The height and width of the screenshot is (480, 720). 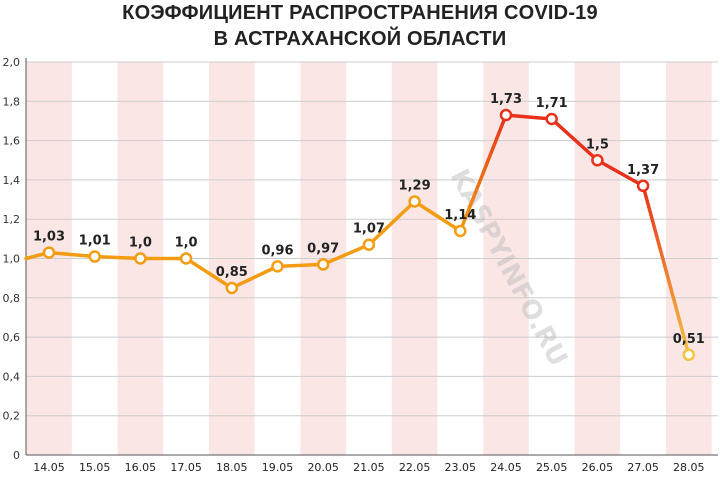 What do you see at coordinates (323, 248) in the screenshot?
I see `data-label: 0,97` at bounding box center [323, 248].